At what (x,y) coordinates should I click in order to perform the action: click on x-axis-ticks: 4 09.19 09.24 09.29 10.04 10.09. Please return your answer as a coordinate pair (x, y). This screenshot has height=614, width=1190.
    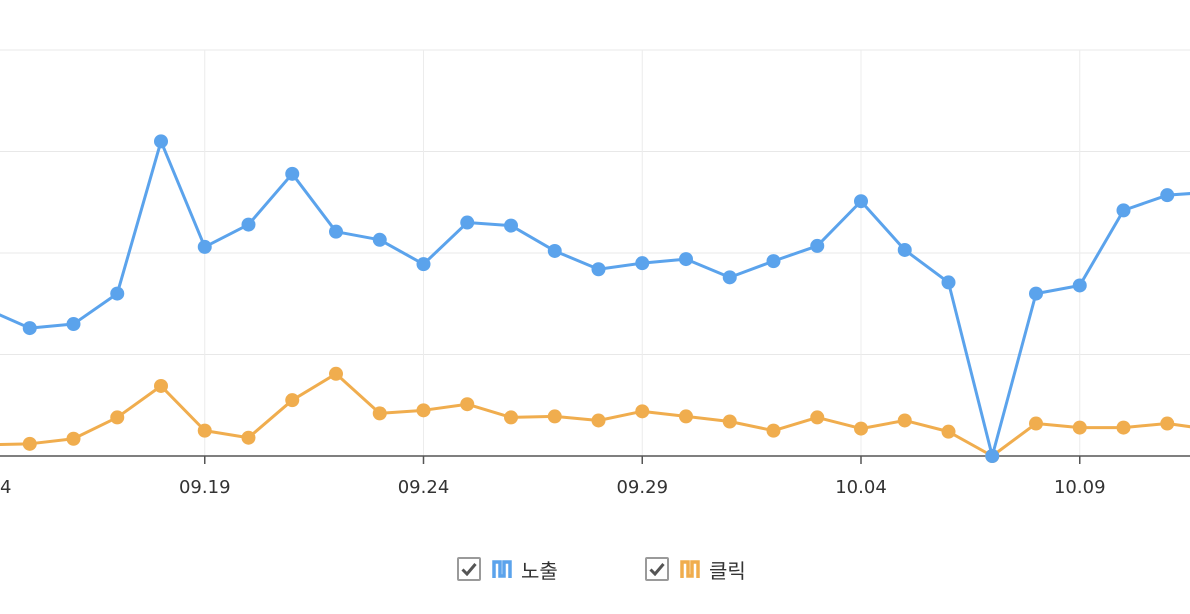
    Looking at the image, I should click on (553, 477).